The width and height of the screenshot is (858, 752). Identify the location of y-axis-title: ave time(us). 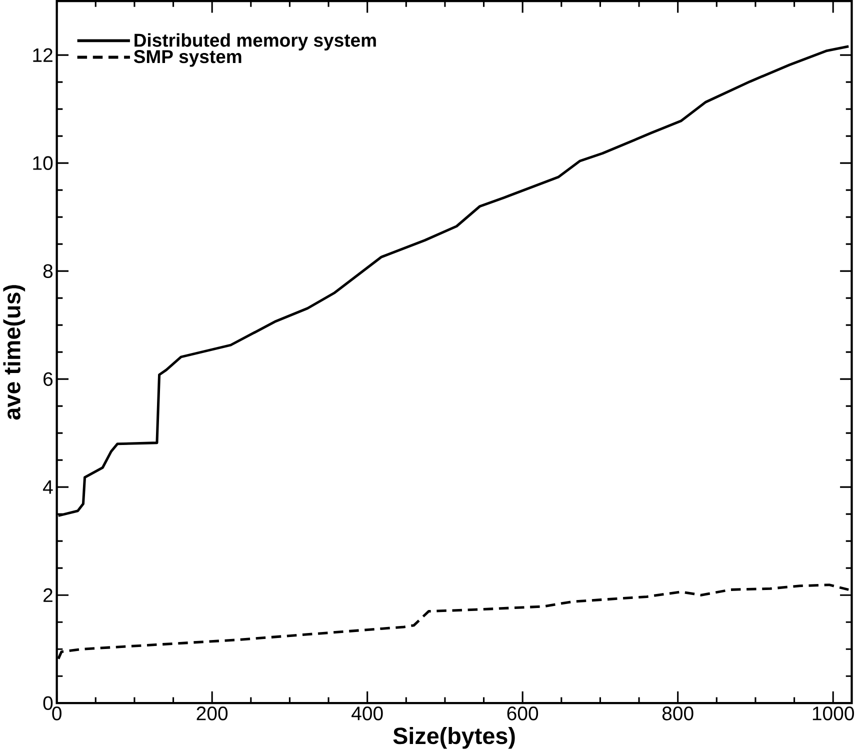
(14, 352).